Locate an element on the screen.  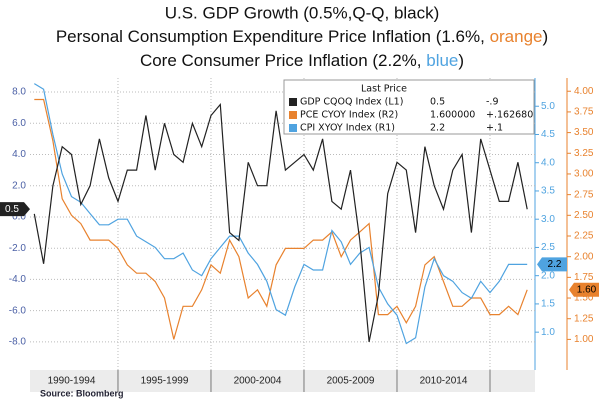
y-tick-label: 6.0 is located at coordinates (19, 123).